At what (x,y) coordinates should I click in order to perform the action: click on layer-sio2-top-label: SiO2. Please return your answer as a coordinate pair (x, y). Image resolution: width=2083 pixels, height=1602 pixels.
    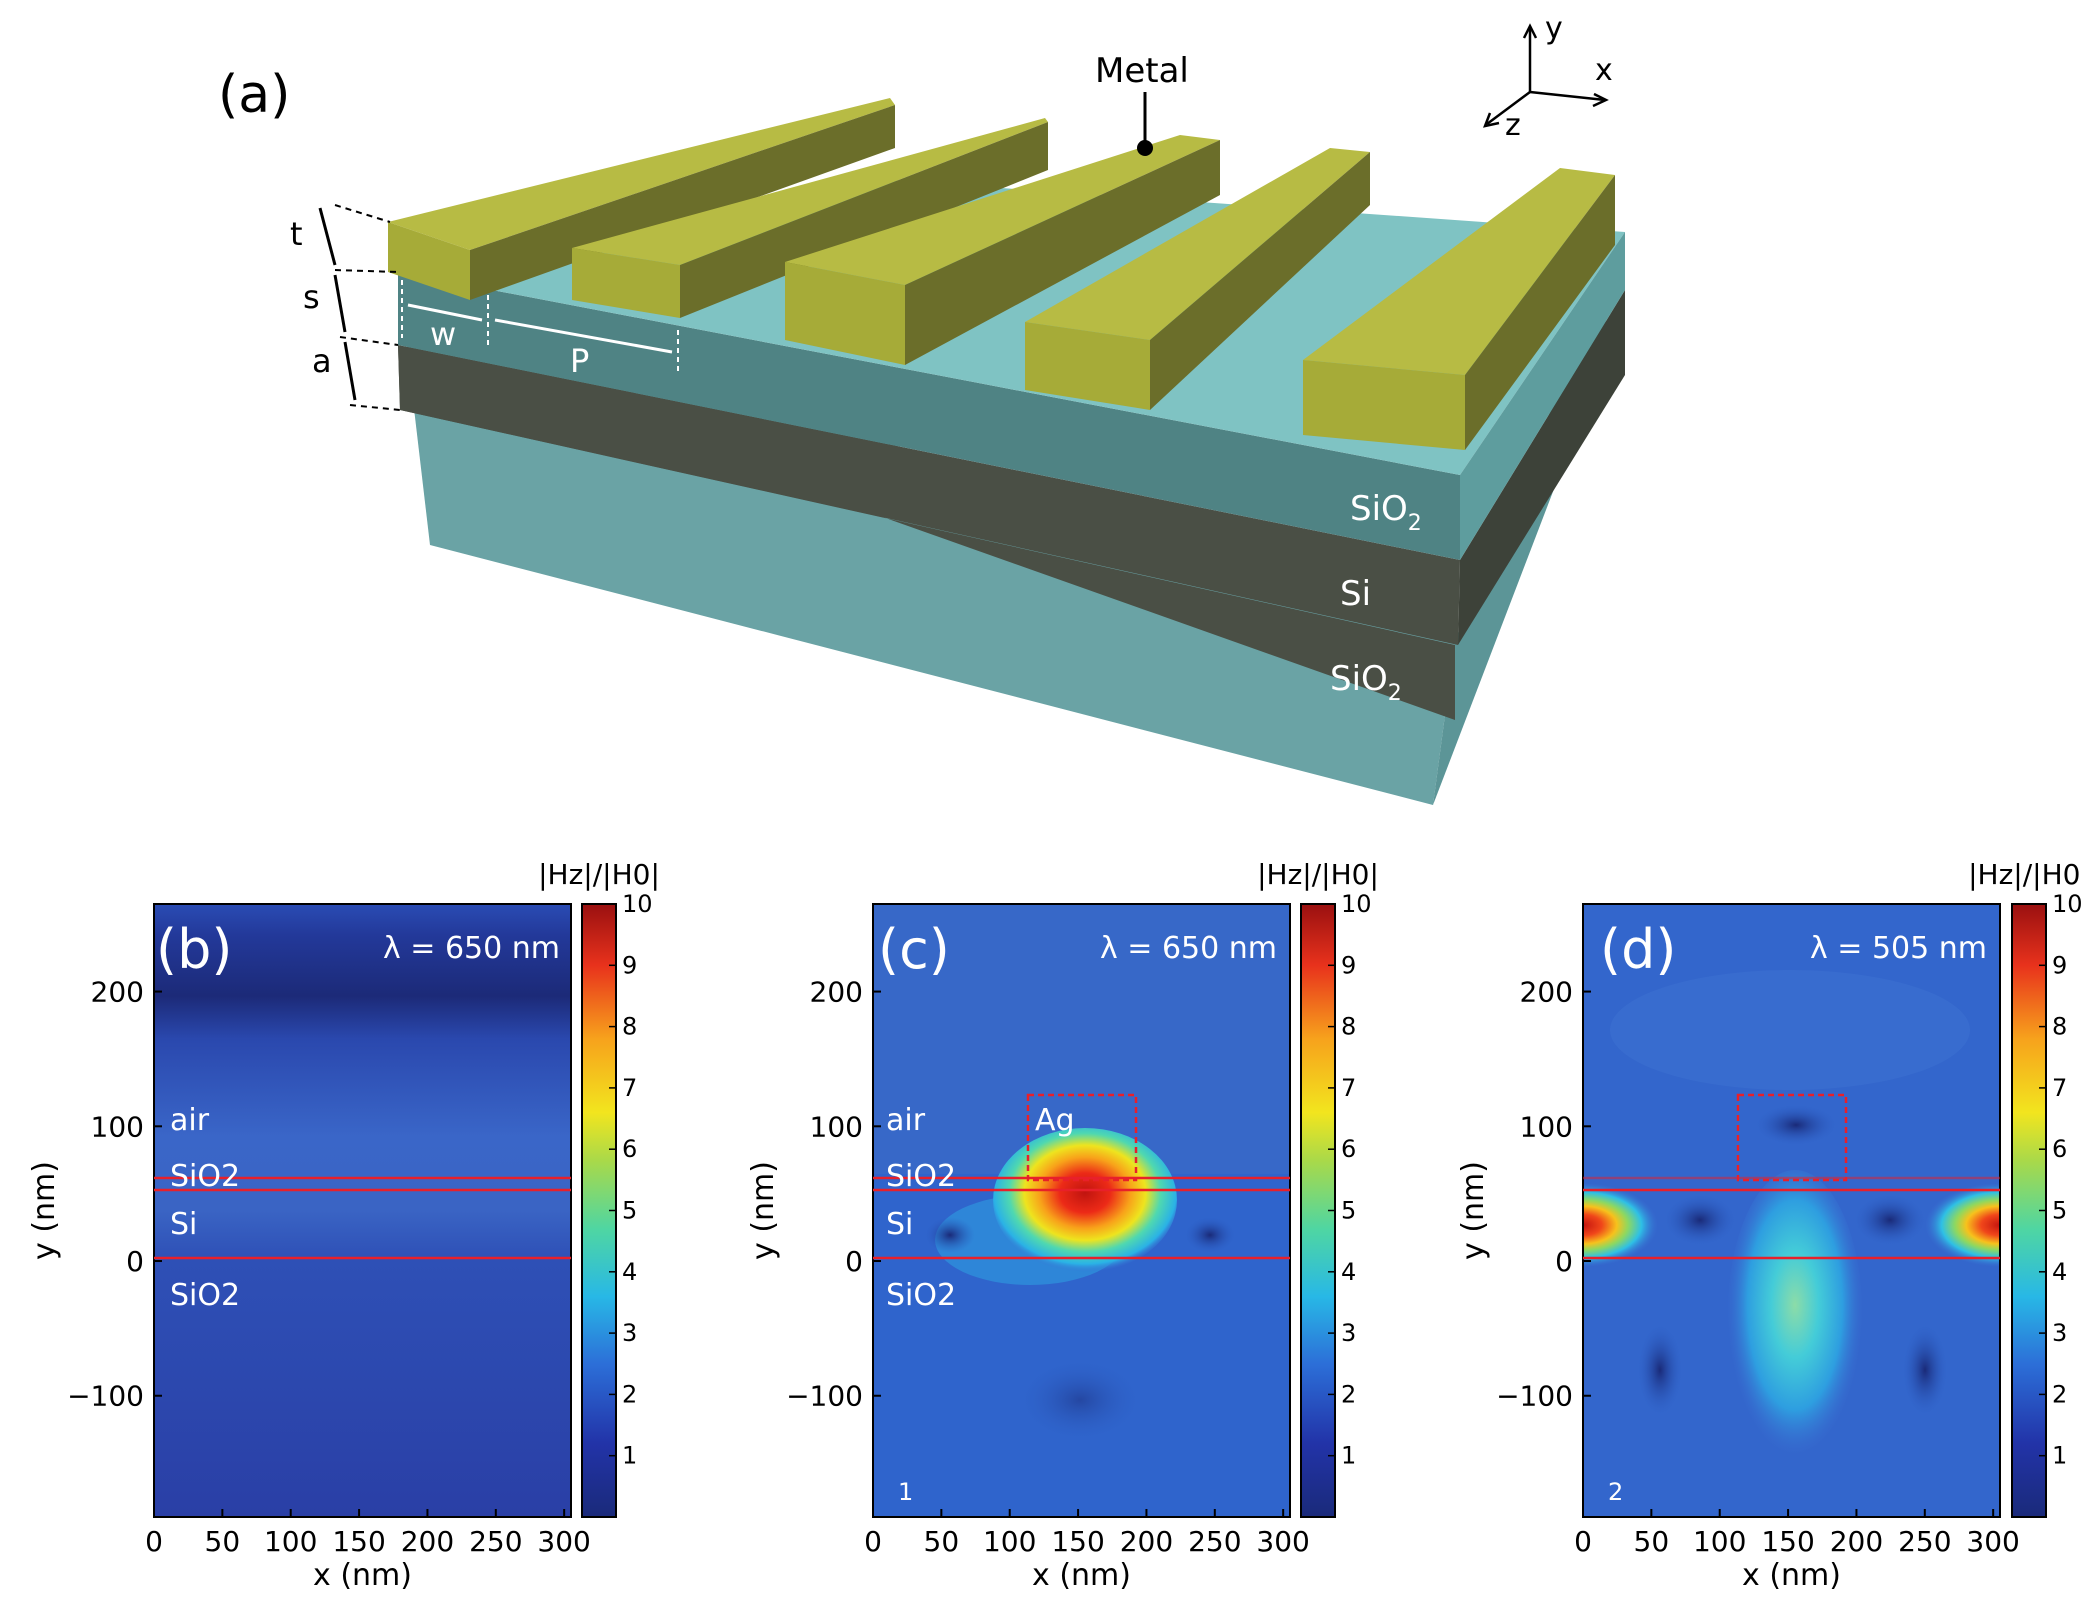
    Looking at the image, I should click on (1386, 512).